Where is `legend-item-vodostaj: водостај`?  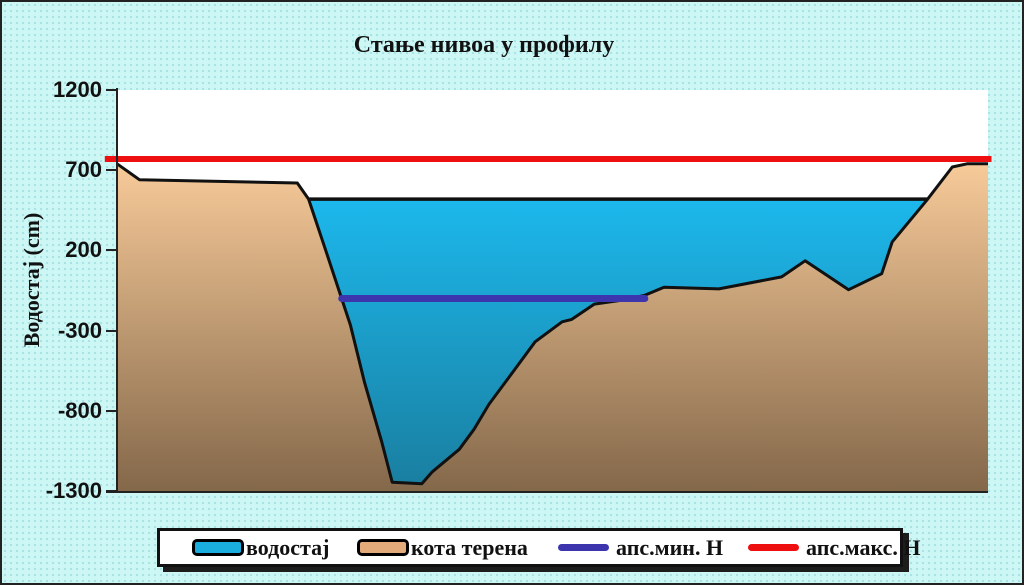
legend-item-vodostaj: водостај is located at coordinates (260, 547).